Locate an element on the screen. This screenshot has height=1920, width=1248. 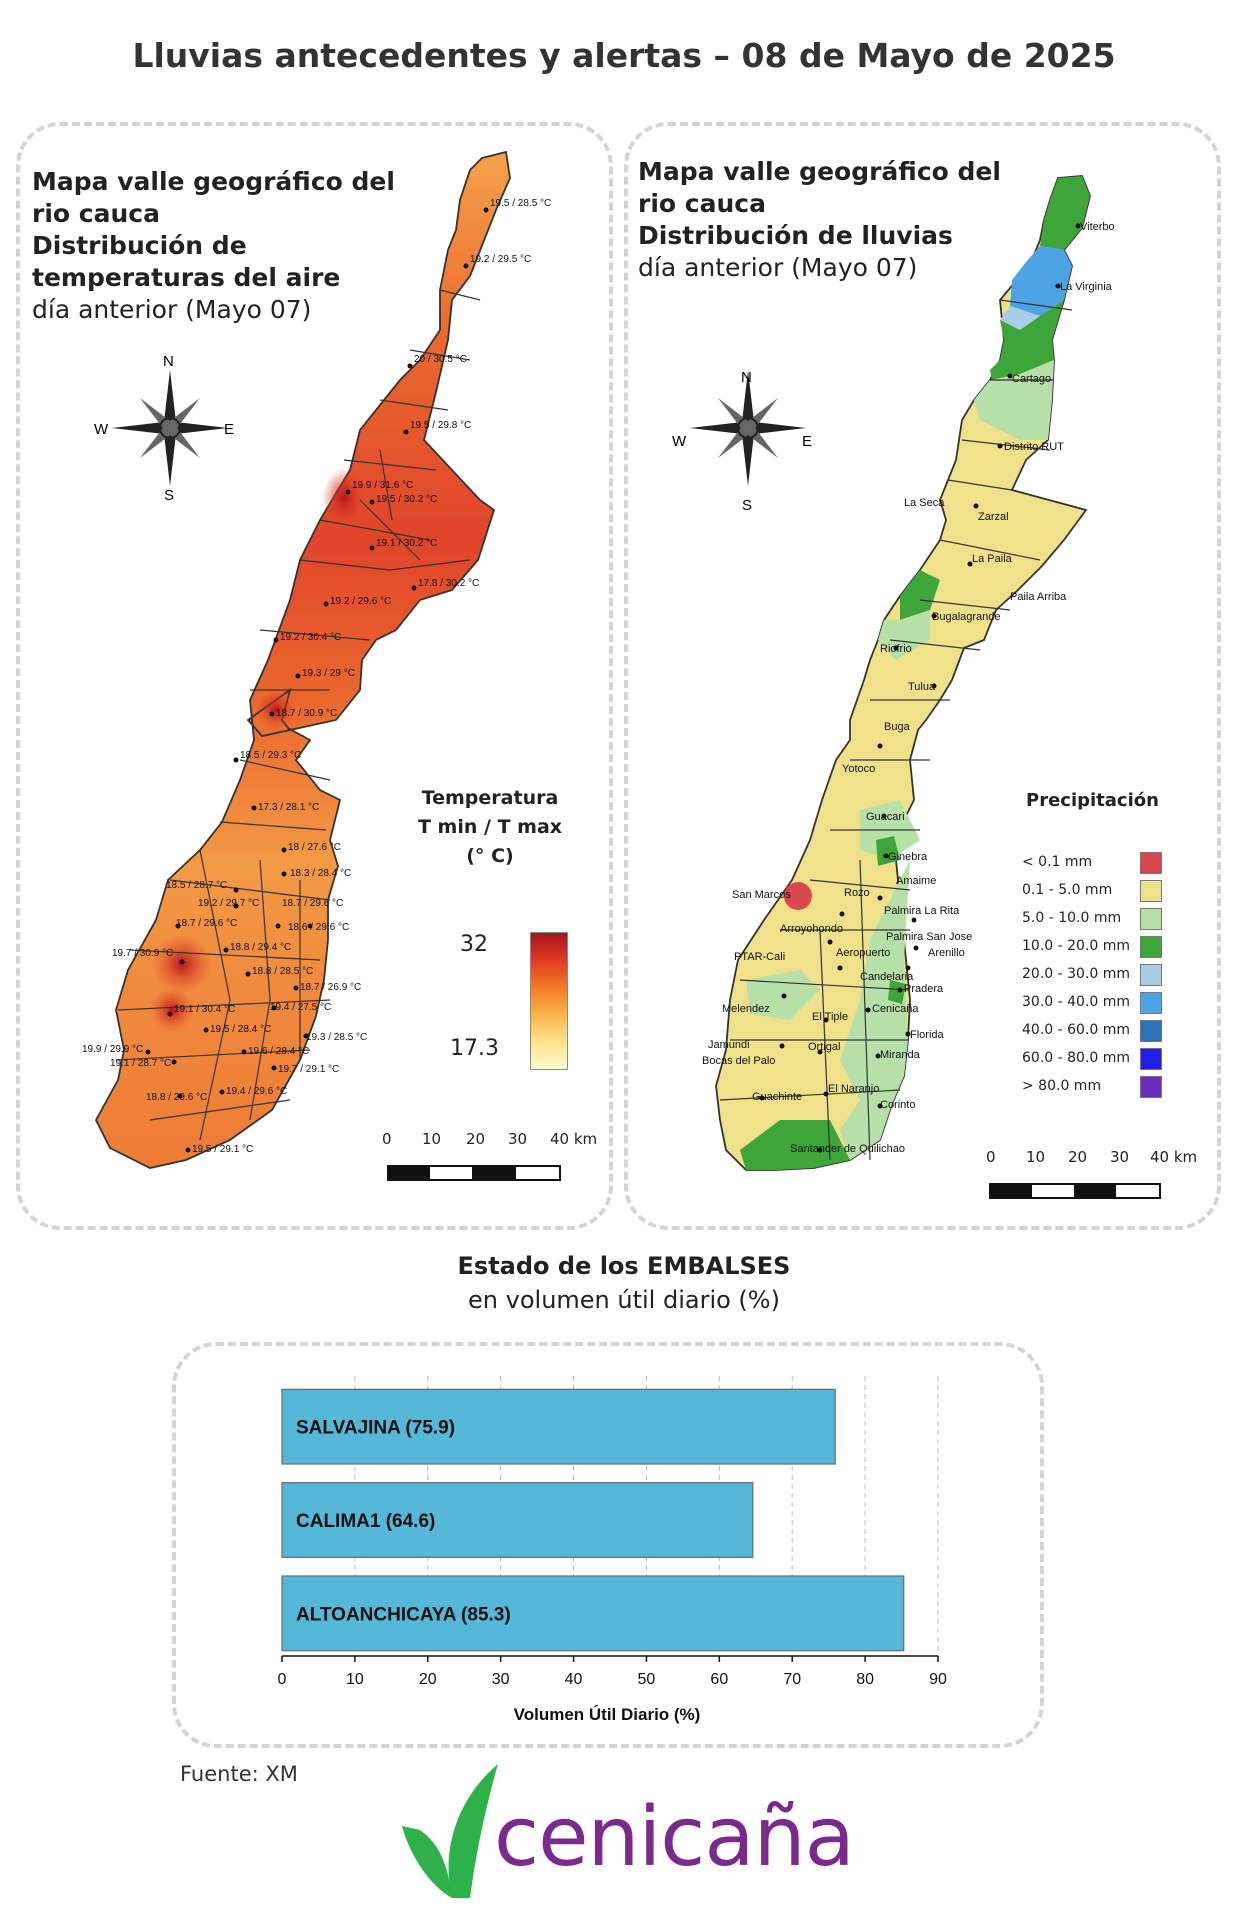
legend-label: < 0.1 mm is located at coordinates (1057, 862).